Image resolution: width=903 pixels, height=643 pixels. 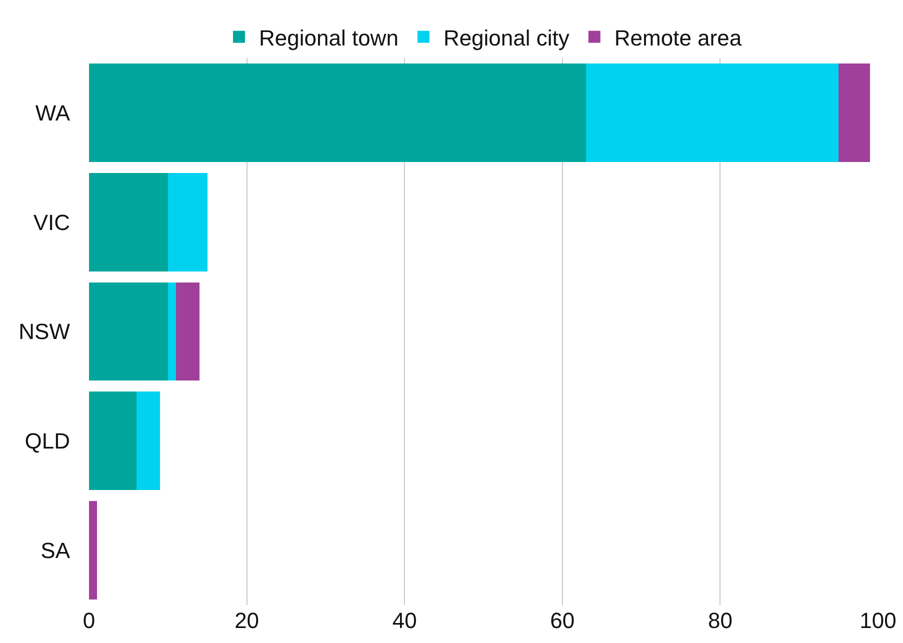 What do you see at coordinates (52, 113) in the screenshot?
I see `y-tick-label: WA` at bounding box center [52, 113].